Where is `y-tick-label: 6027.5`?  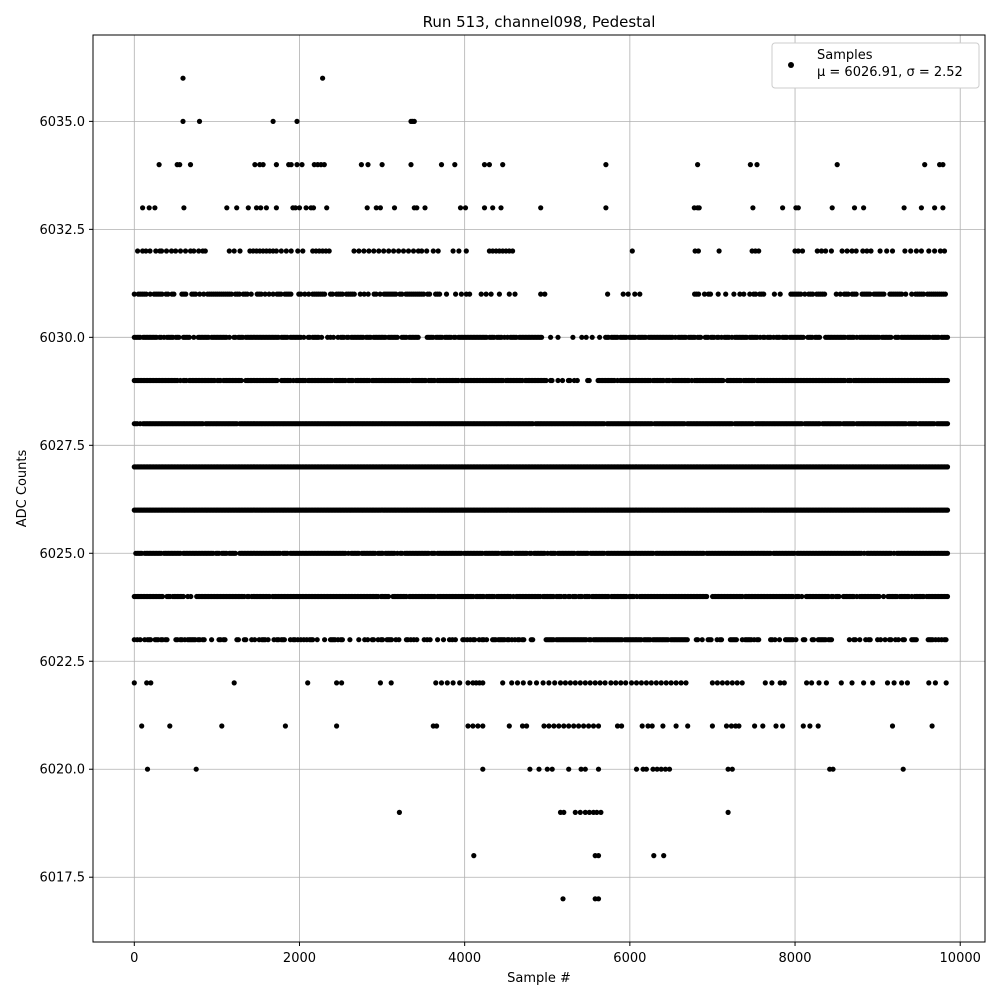
y-tick-label: 6027.5 is located at coordinates (63, 446).